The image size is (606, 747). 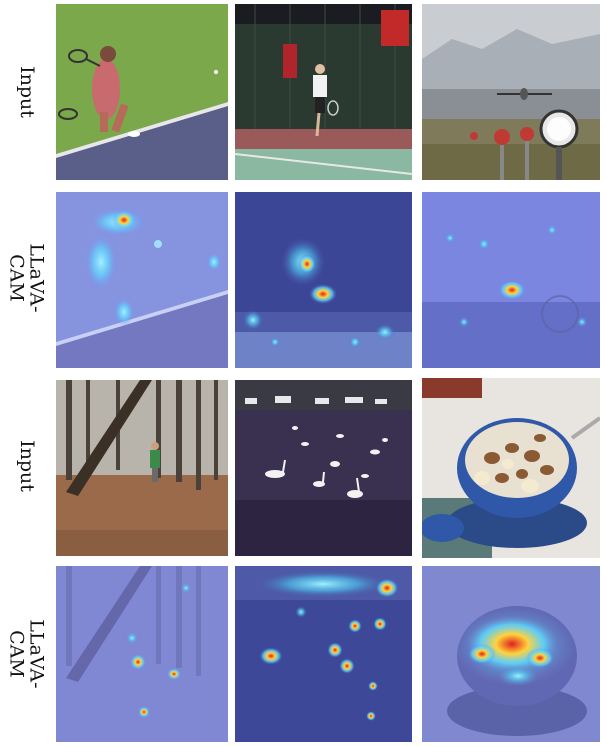 I want to click on row-label-llava-cam-1: LLaVA- CAM, so click(x=27, y=278).